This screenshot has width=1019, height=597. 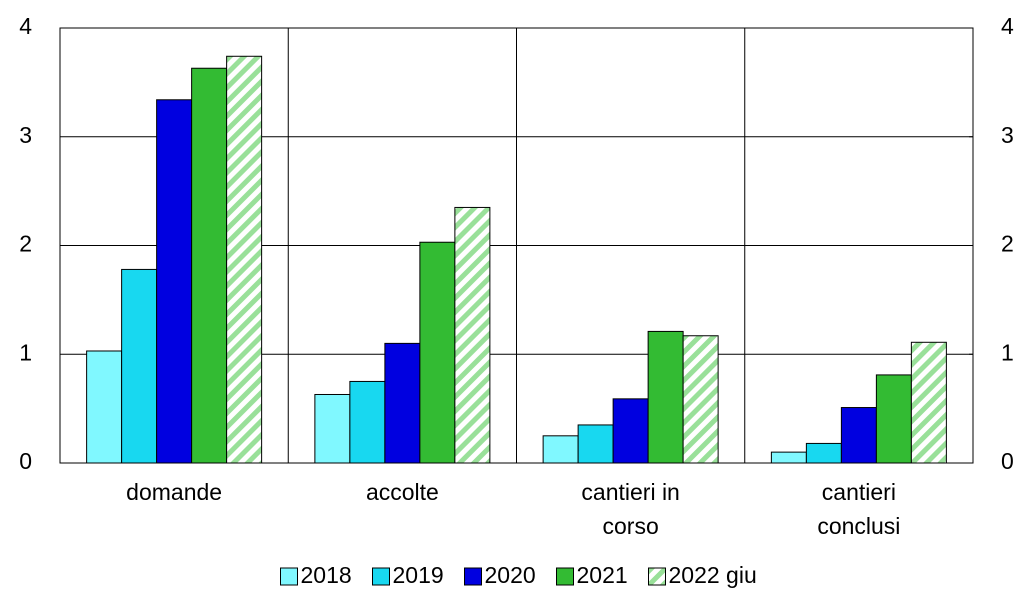 What do you see at coordinates (25, 135) in the screenshot?
I see `y-tick-label: 3` at bounding box center [25, 135].